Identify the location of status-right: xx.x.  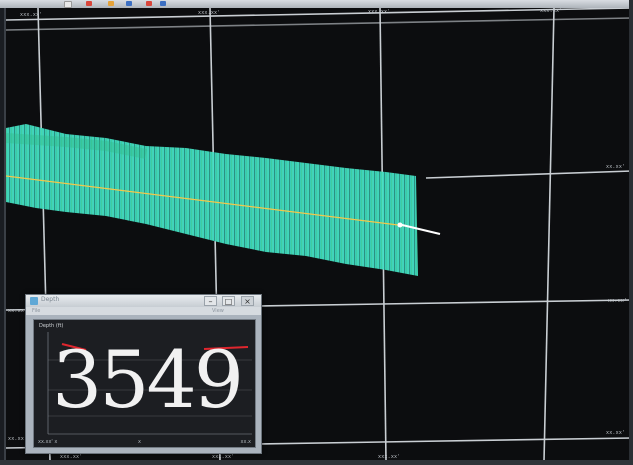
(245, 442).